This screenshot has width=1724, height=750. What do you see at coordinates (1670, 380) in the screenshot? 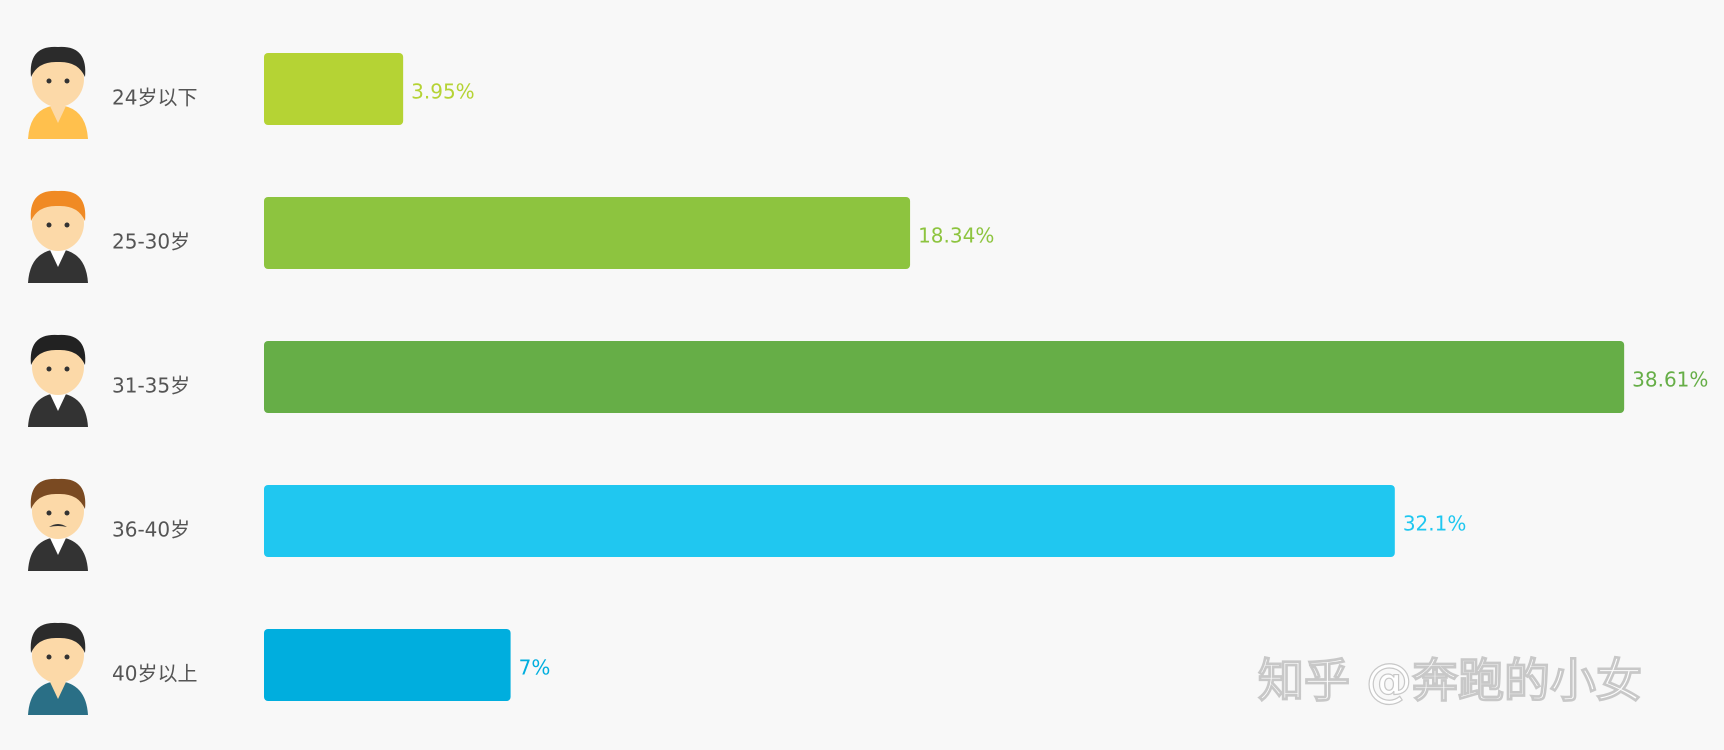
I see `value-label: 38.61%` at bounding box center [1670, 380].